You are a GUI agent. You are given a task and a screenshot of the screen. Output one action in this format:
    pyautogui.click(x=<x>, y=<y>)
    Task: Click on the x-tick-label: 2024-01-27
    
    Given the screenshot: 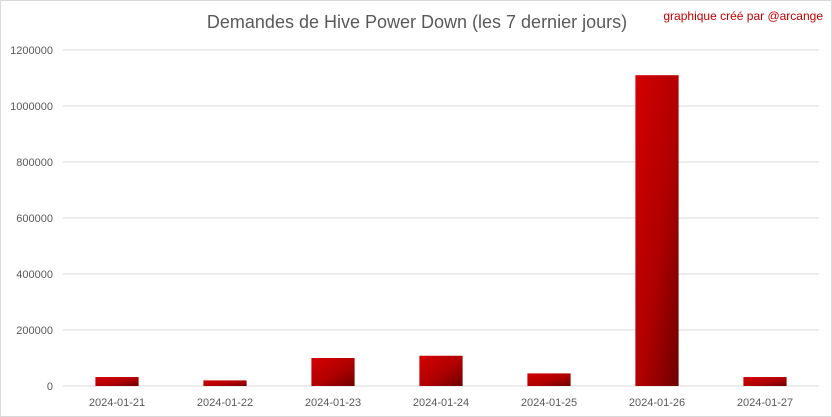 What is the action you would take?
    pyautogui.click(x=765, y=403)
    